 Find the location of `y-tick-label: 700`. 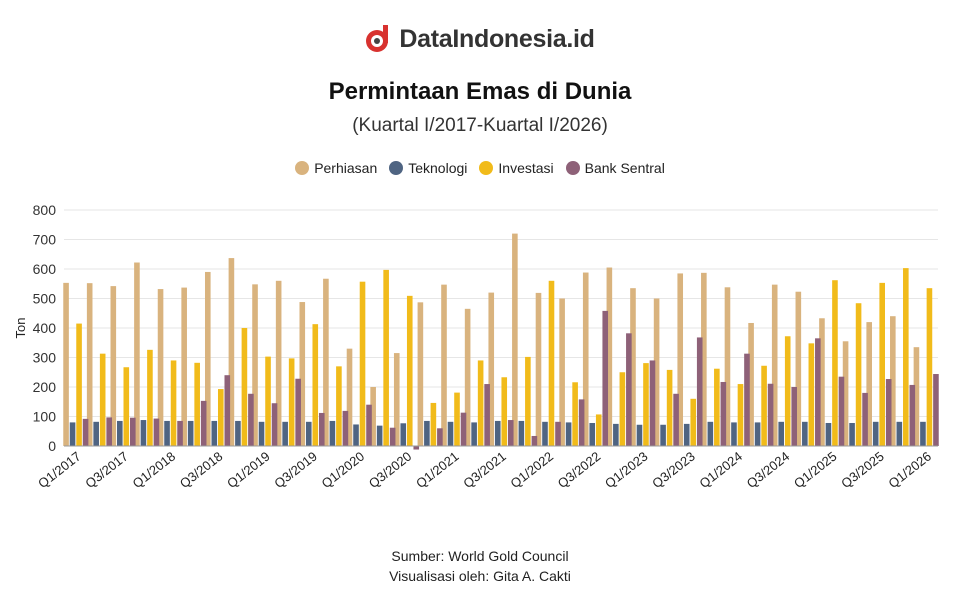

y-tick-label: 700 is located at coordinates (45, 240).